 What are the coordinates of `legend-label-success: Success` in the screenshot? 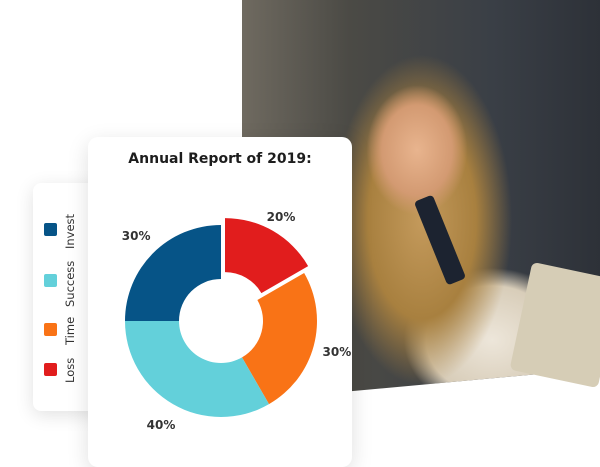 It's located at (70, 283).